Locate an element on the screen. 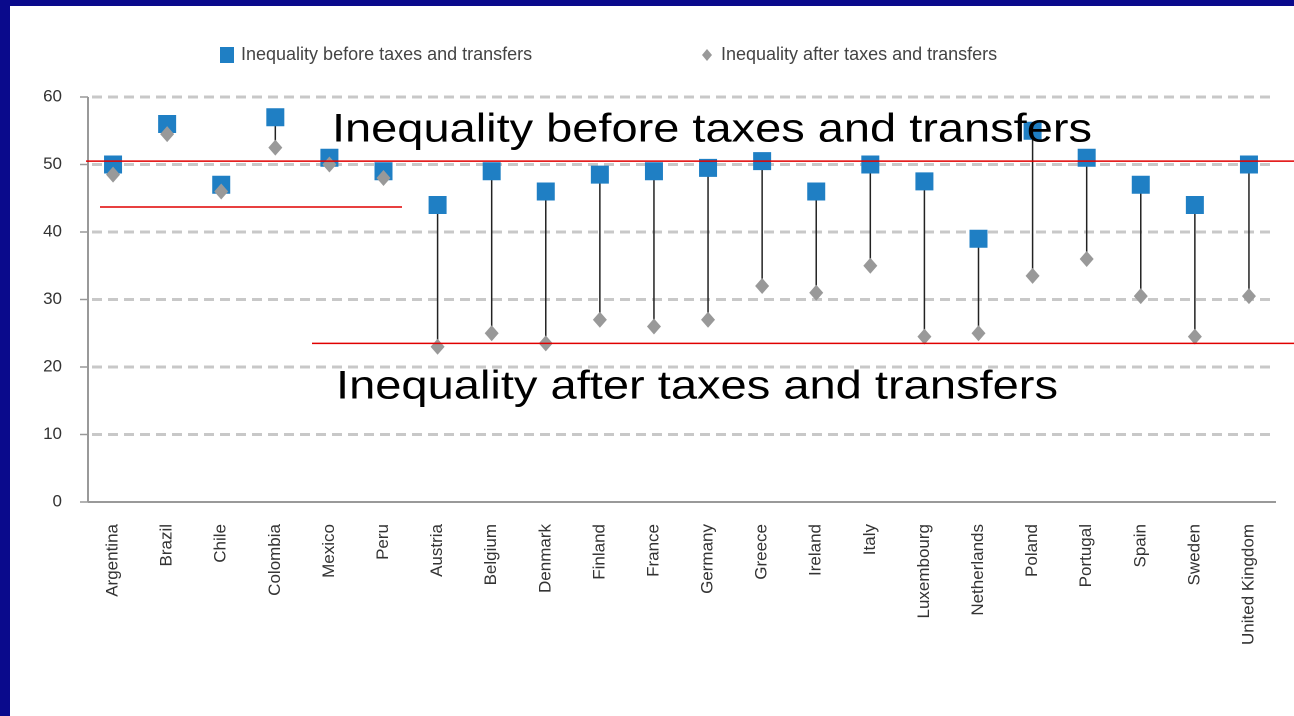 This screenshot has height=716, width=1294. x-tick-label: Argentina is located at coordinates (112, 559).